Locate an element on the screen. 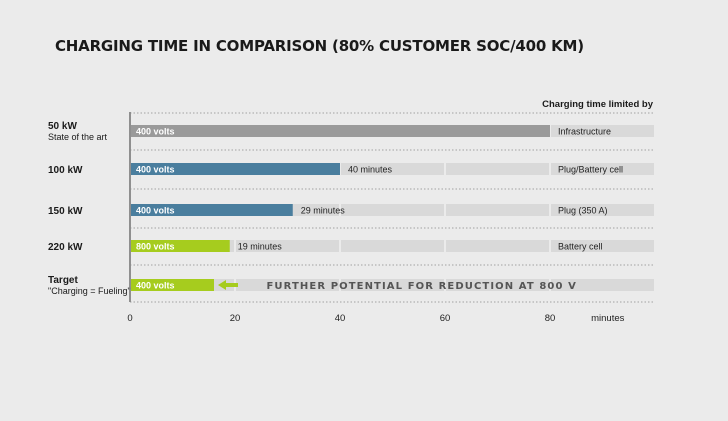 The width and height of the screenshot is (728, 421). x-tick-label-4: 80 is located at coordinates (550, 318).